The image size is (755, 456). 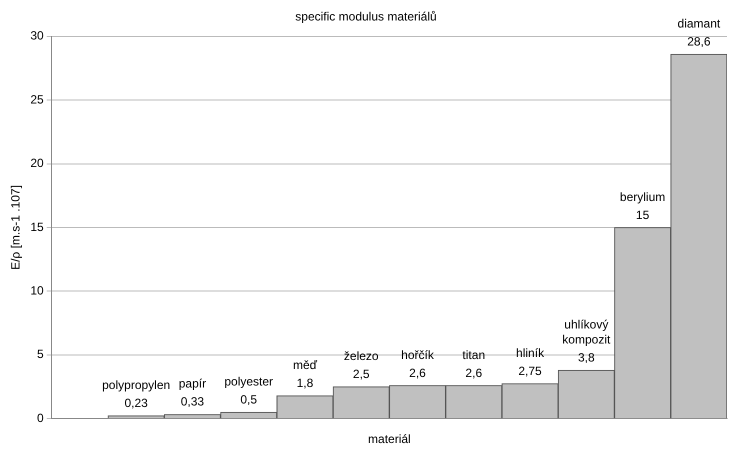 What do you see at coordinates (15, 227) in the screenshot?
I see `y-axis-title: E/ρ [m.s-1 .107]` at bounding box center [15, 227].